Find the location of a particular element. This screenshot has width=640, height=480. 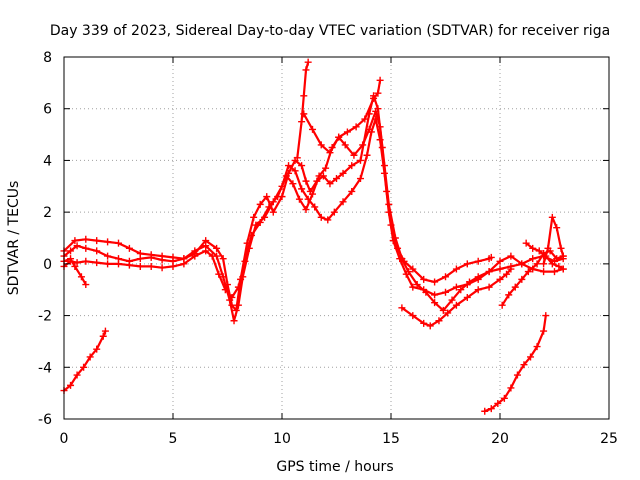

y-tick-label: 0 is located at coordinates (47, 265).